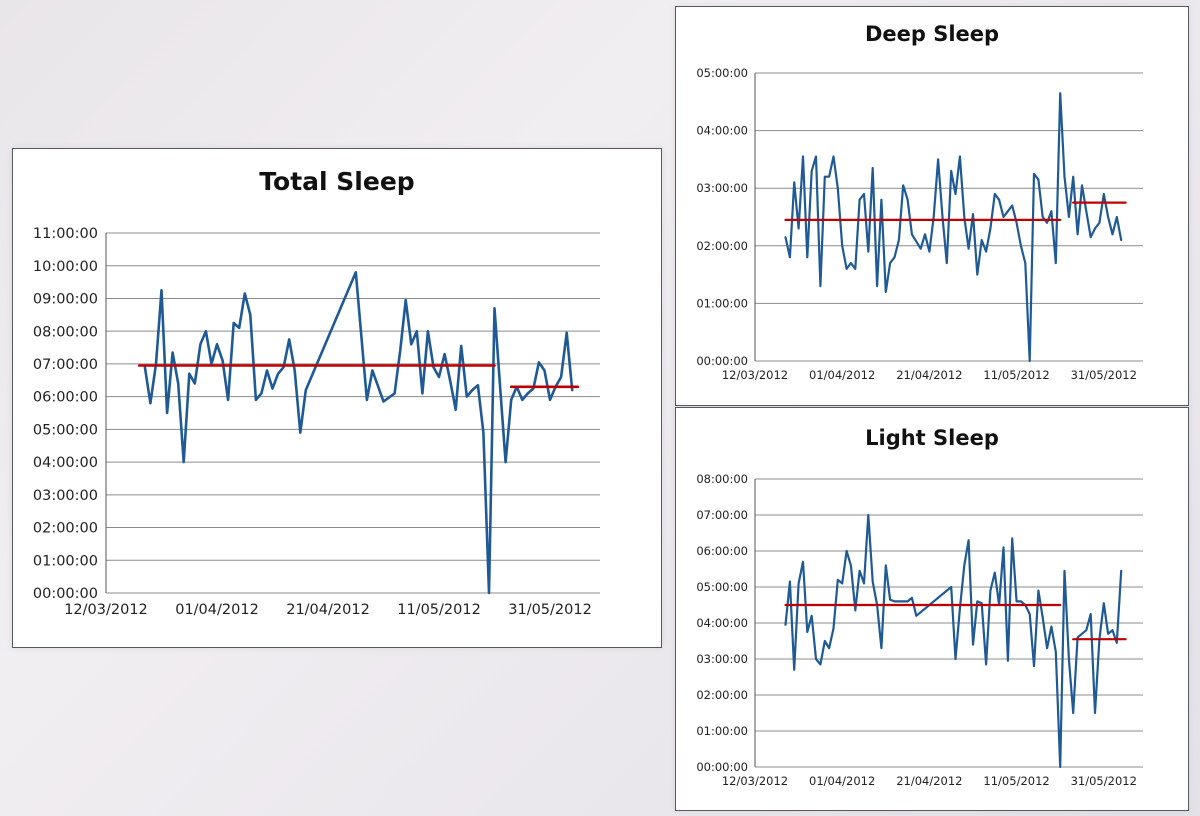 Image resolution: width=1200 pixels, height=816 pixels. I want to click on y-tick-label: 11:00:00, so click(65, 234).